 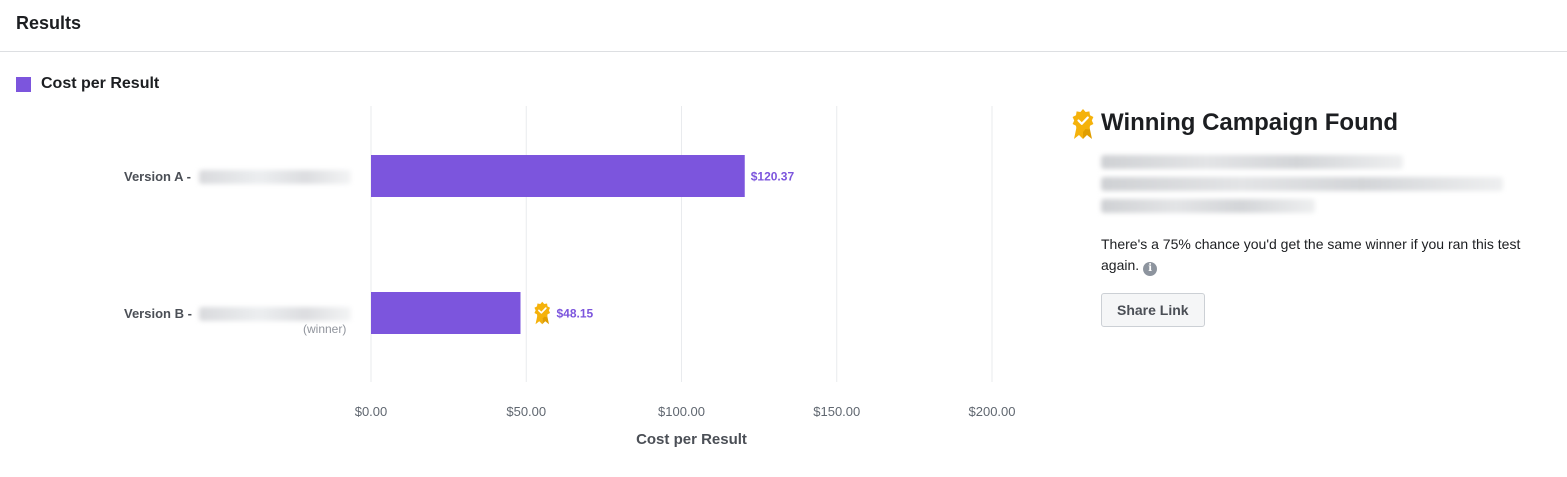 I want to click on bar-version-a, so click(x=558, y=176).